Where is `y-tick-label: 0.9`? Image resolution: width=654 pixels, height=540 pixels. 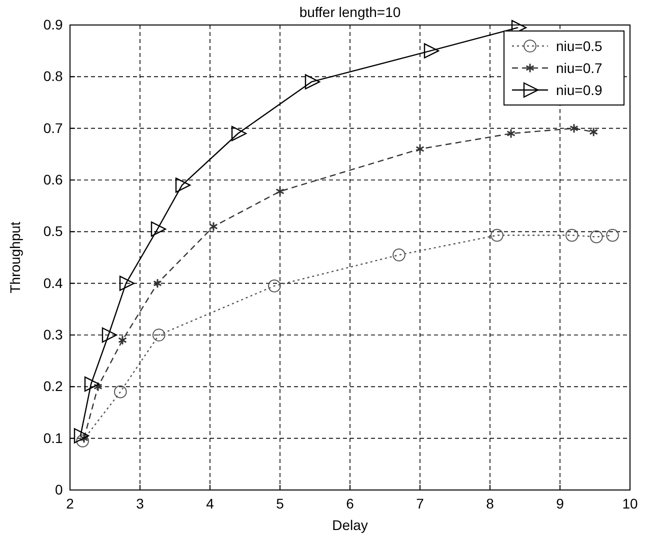
y-tick-label: 0.9 is located at coordinates (53, 24).